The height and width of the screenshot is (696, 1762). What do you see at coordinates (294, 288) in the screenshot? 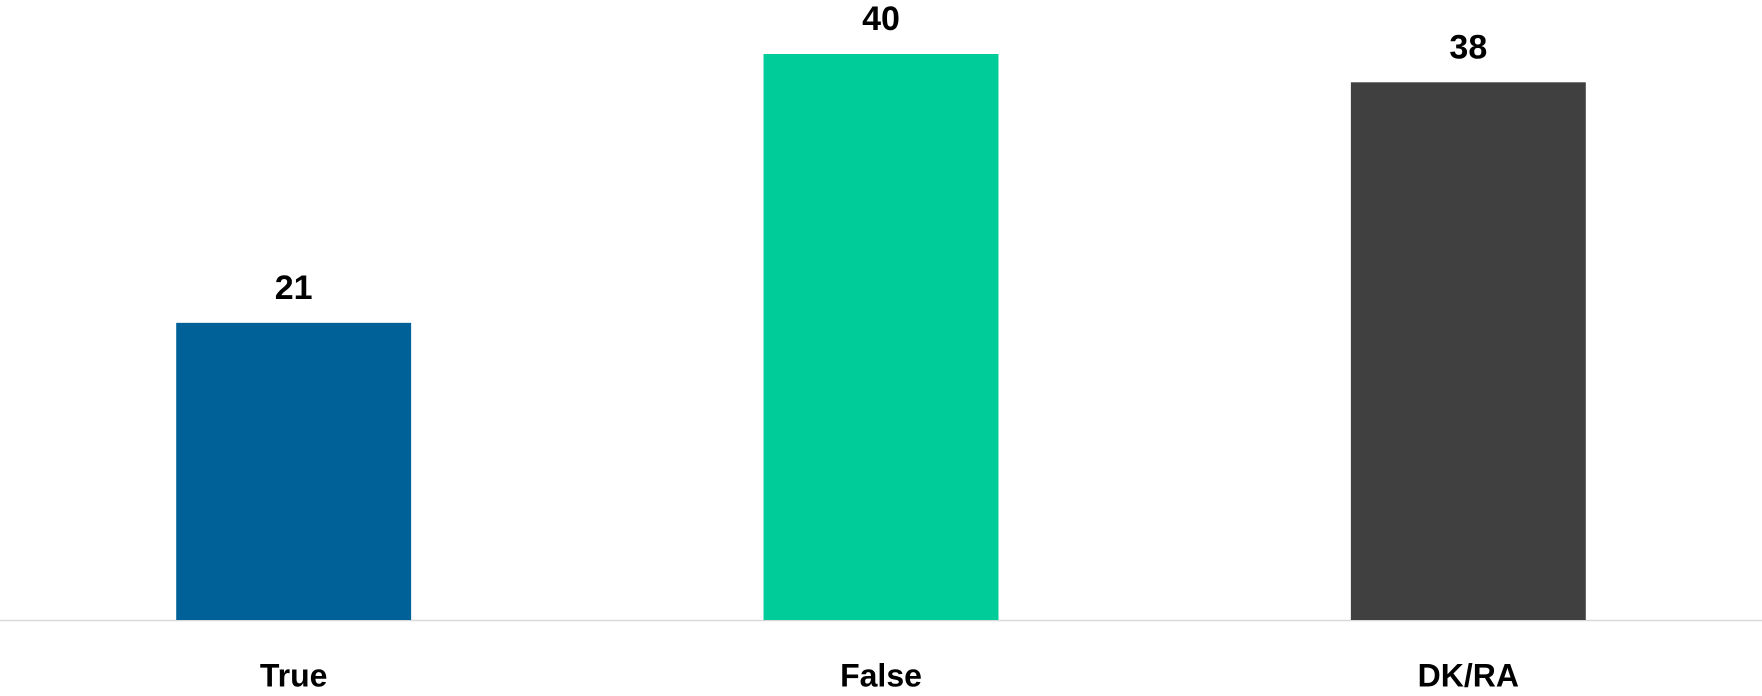
I see `value-label: 21` at bounding box center [294, 288].